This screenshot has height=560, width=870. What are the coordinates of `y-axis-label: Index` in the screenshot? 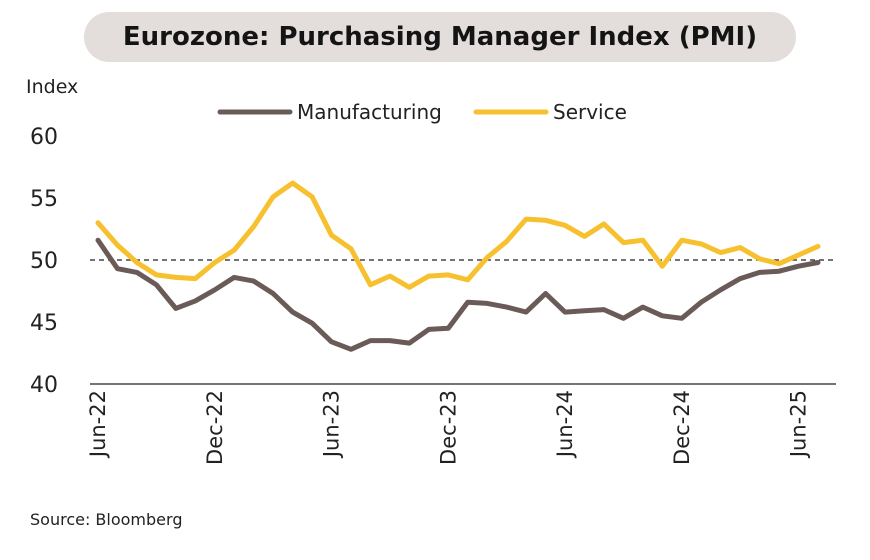 It's located at (52, 87).